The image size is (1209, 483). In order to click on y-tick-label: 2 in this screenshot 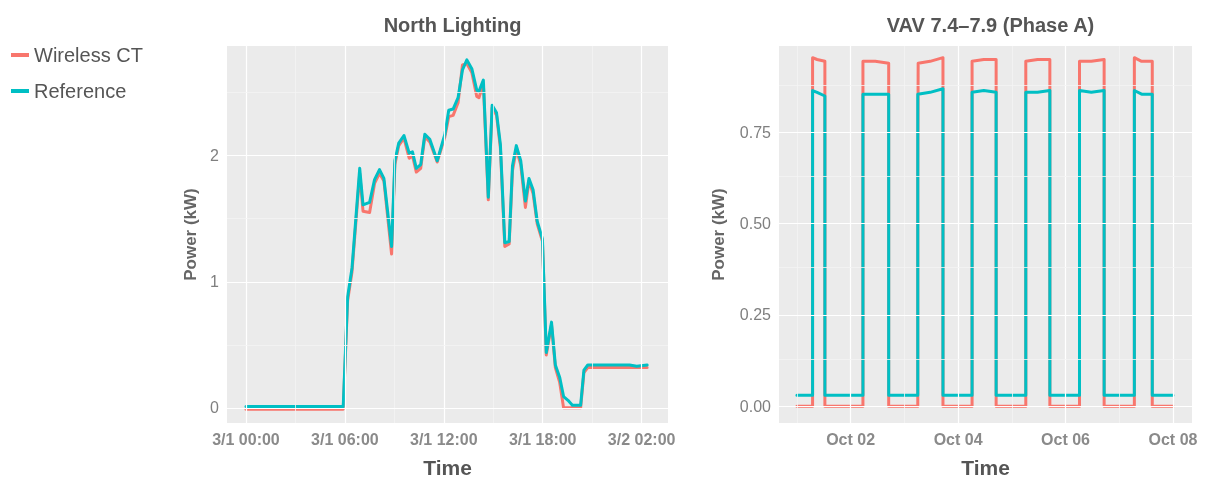, I will do `click(215, 156)`.